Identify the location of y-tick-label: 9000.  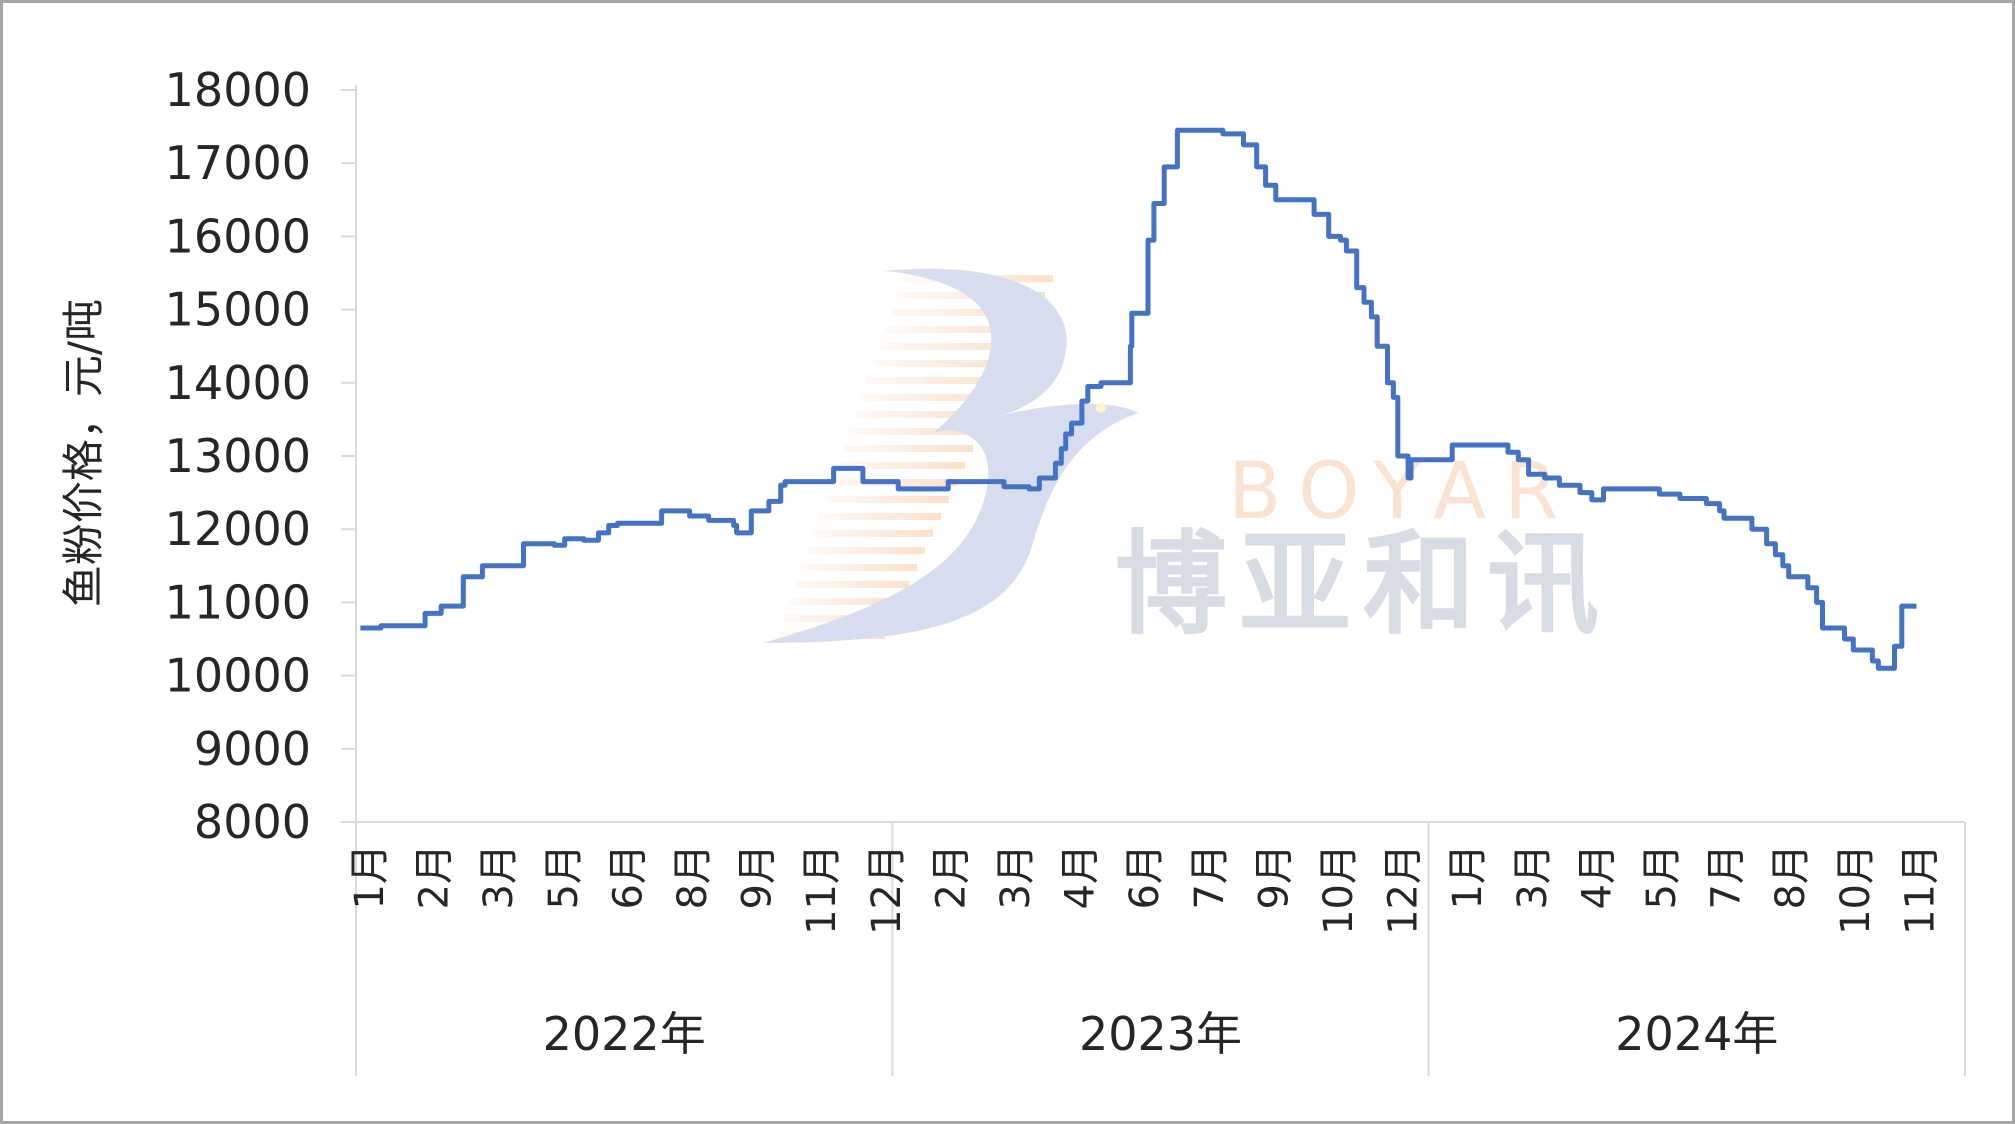
(252, 749).